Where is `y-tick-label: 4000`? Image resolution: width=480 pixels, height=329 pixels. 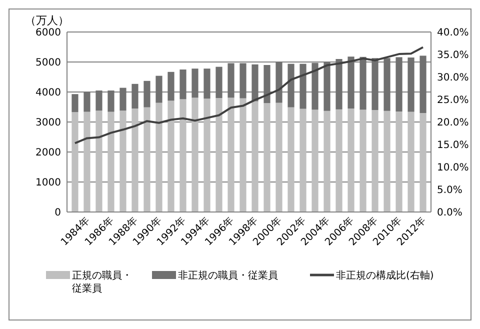 y-tick-label: 4000 is located at coordinates (48, 93).